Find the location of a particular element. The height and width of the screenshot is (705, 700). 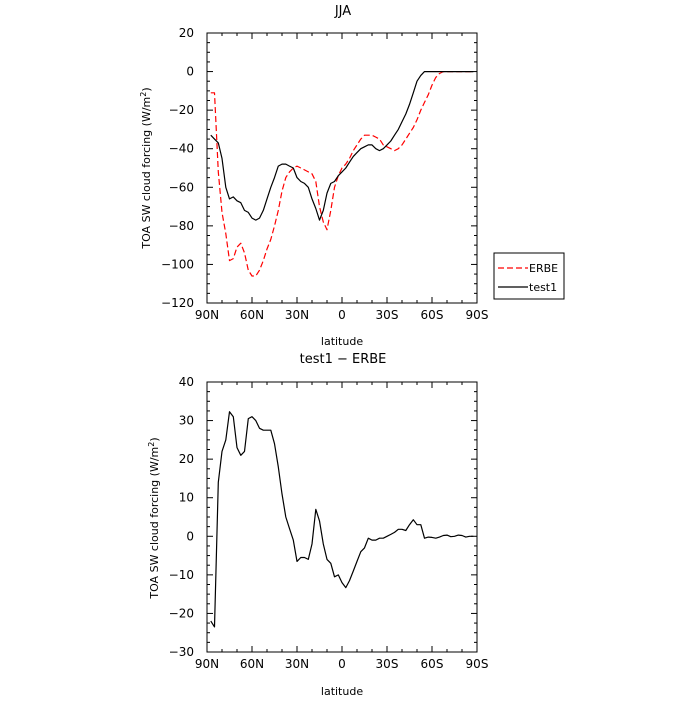

panel-title-difference: test1 − ERBE is located at coordinates (343, 359).